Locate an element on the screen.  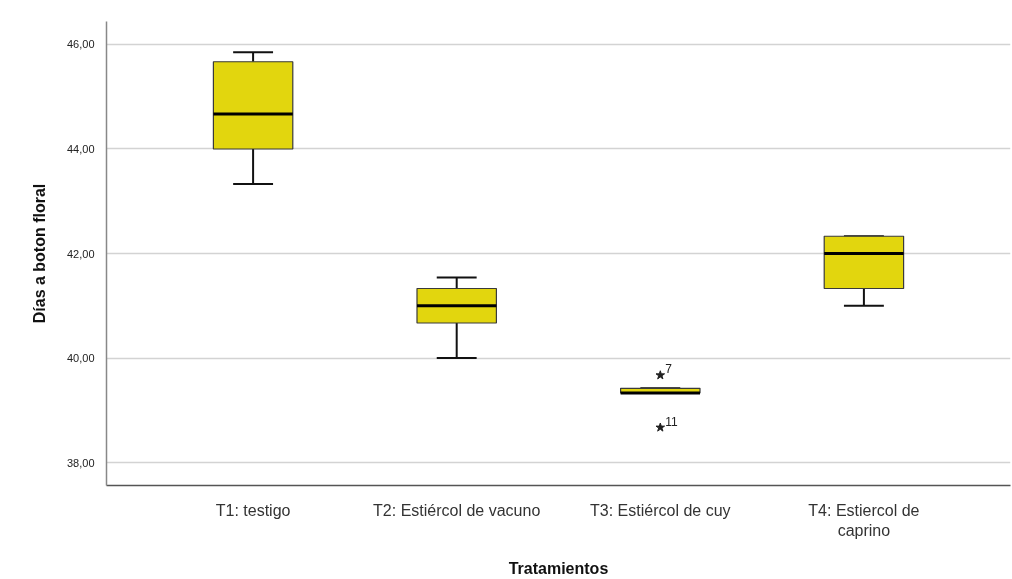
x-axis-title: Tratamientos is located at coordinates (558, 568).